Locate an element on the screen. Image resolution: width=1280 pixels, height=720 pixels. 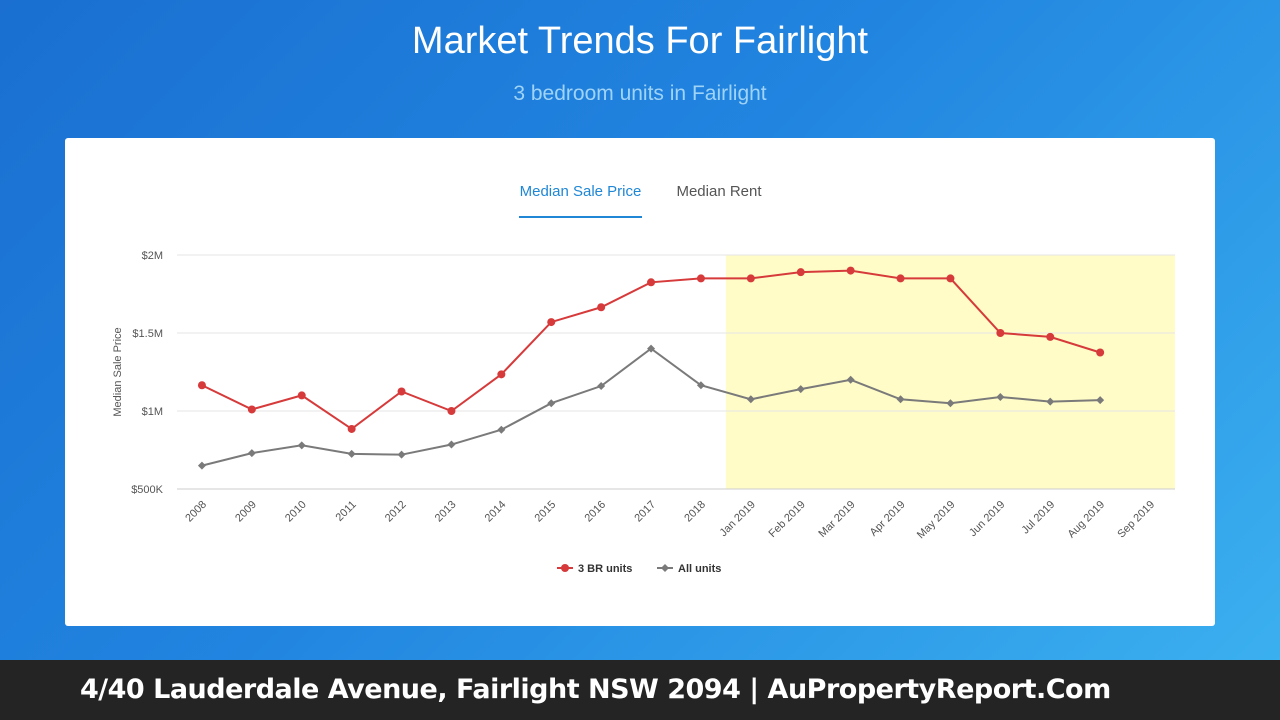
legend-label: All units is located at coordinates (699, 569).